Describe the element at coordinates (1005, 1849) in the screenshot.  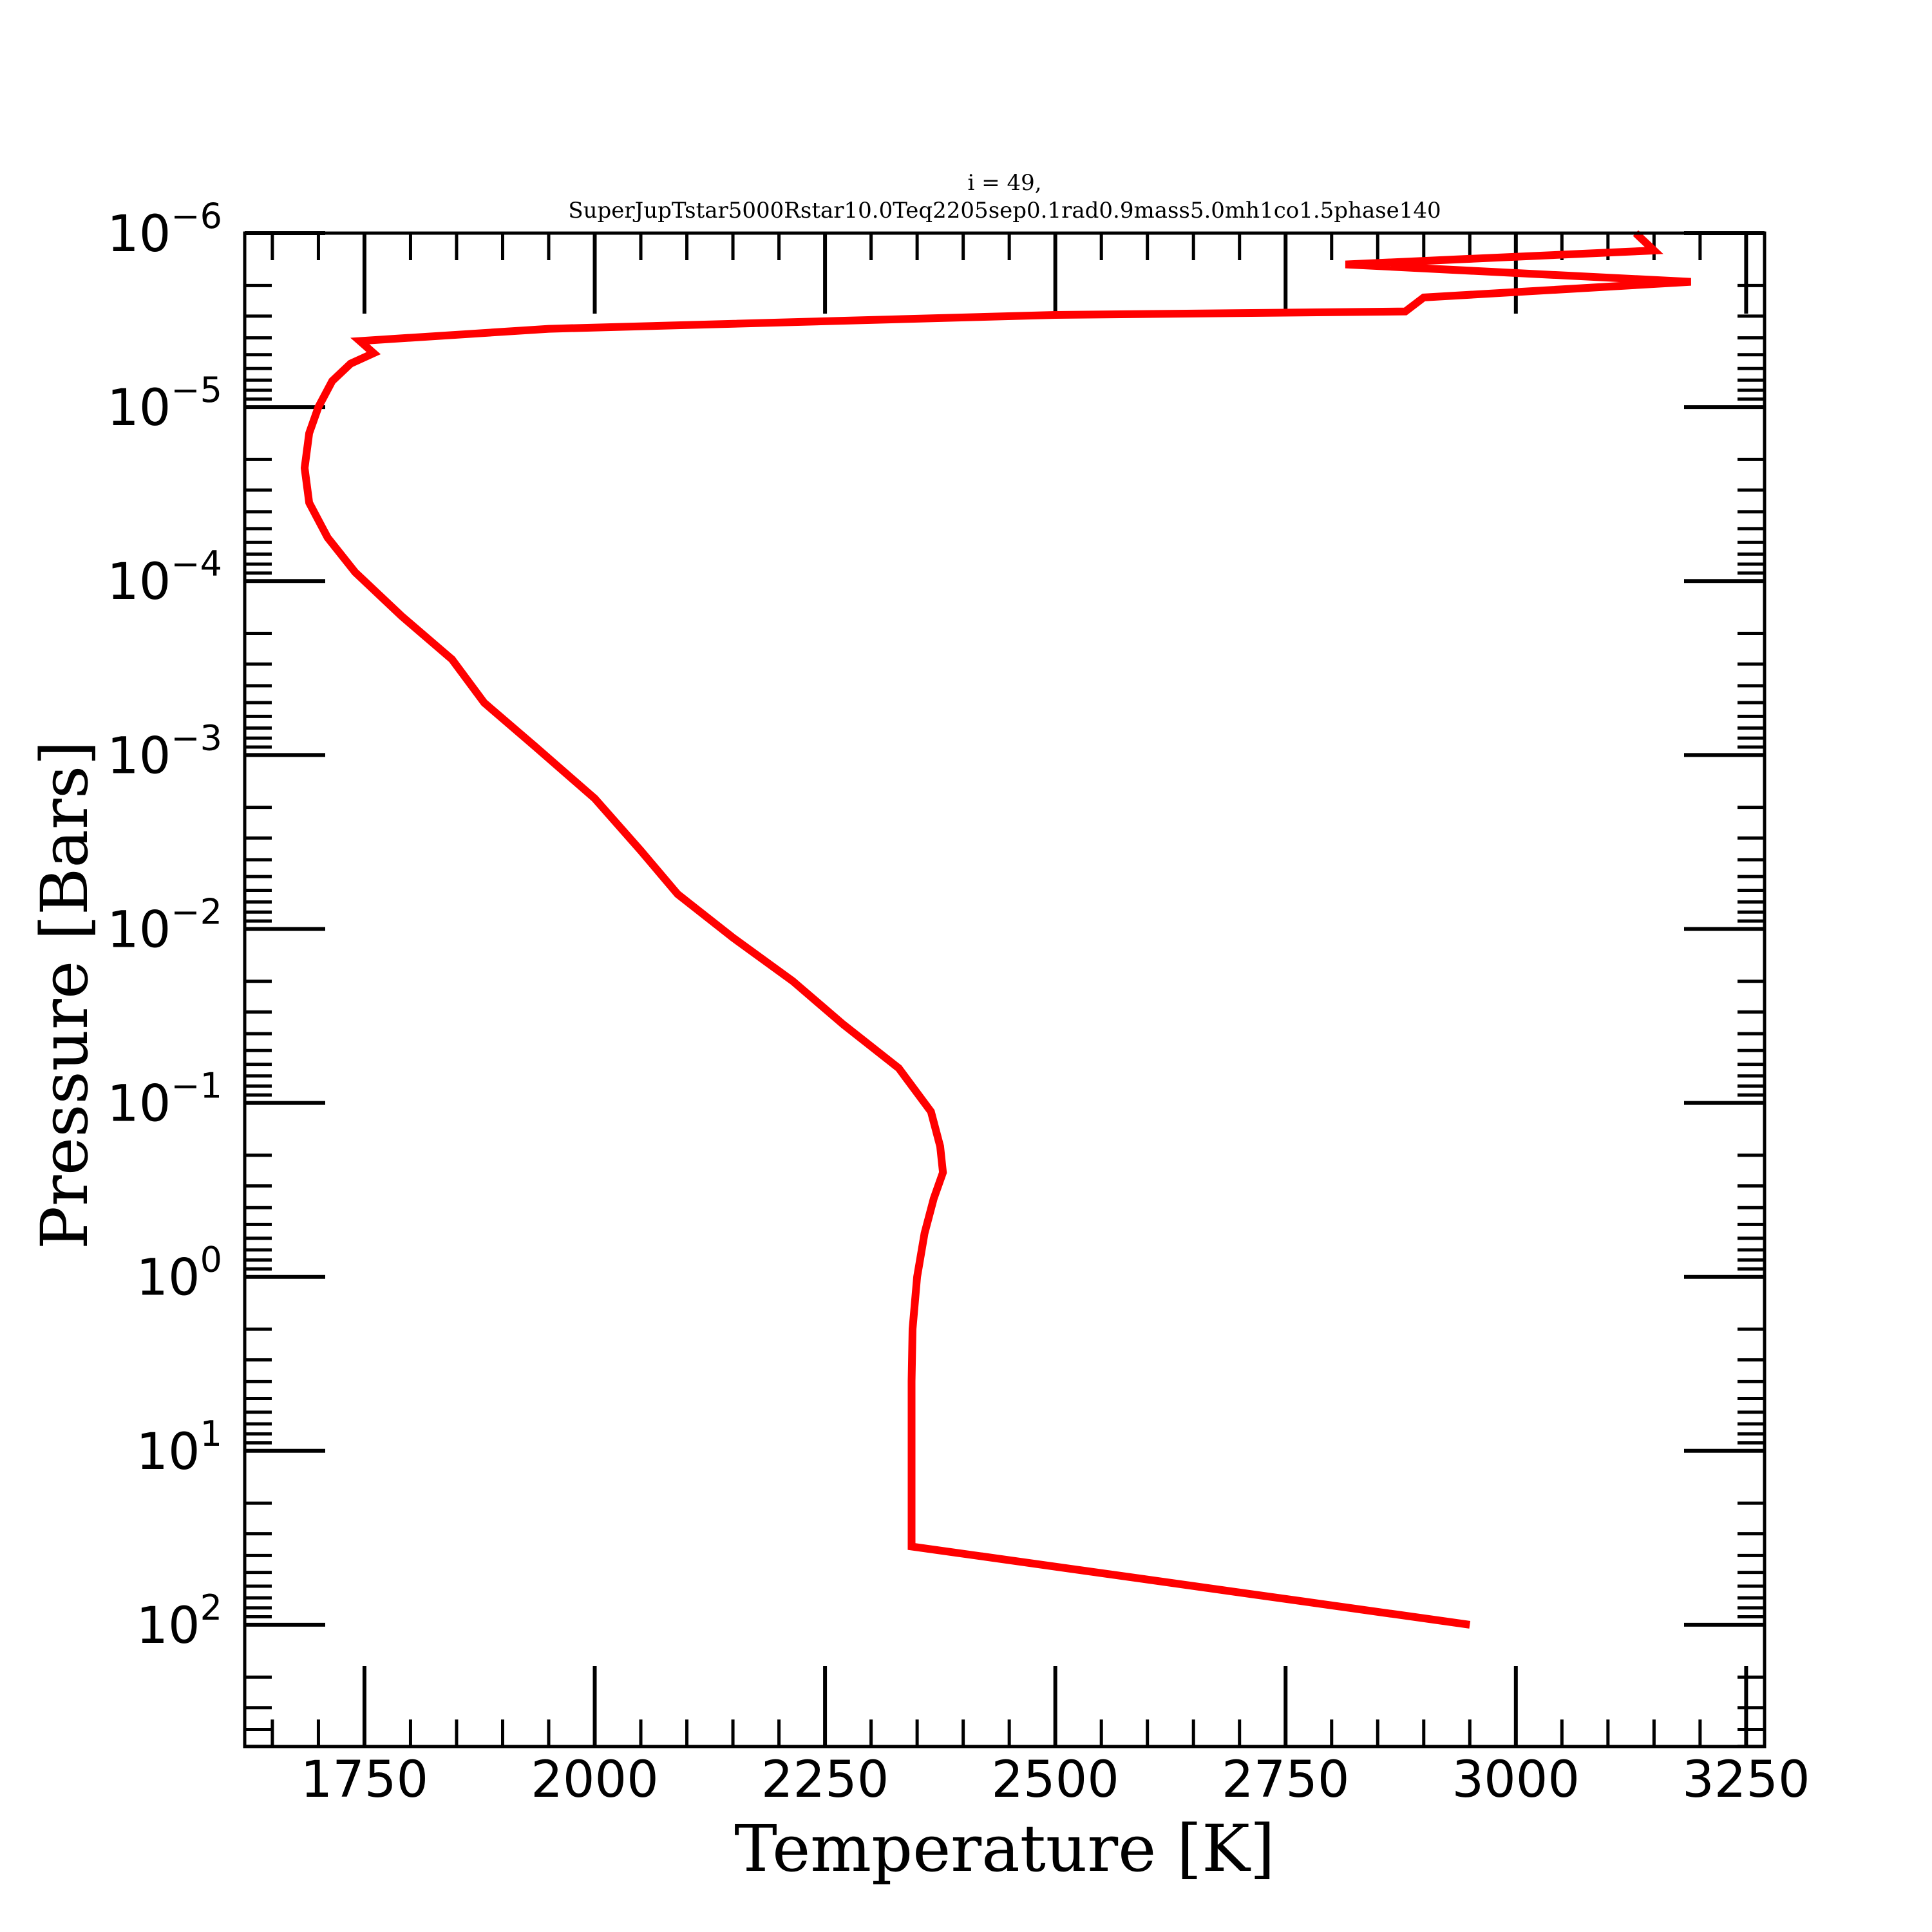
I see `x-axis-label: Temperature [K]` at that location.